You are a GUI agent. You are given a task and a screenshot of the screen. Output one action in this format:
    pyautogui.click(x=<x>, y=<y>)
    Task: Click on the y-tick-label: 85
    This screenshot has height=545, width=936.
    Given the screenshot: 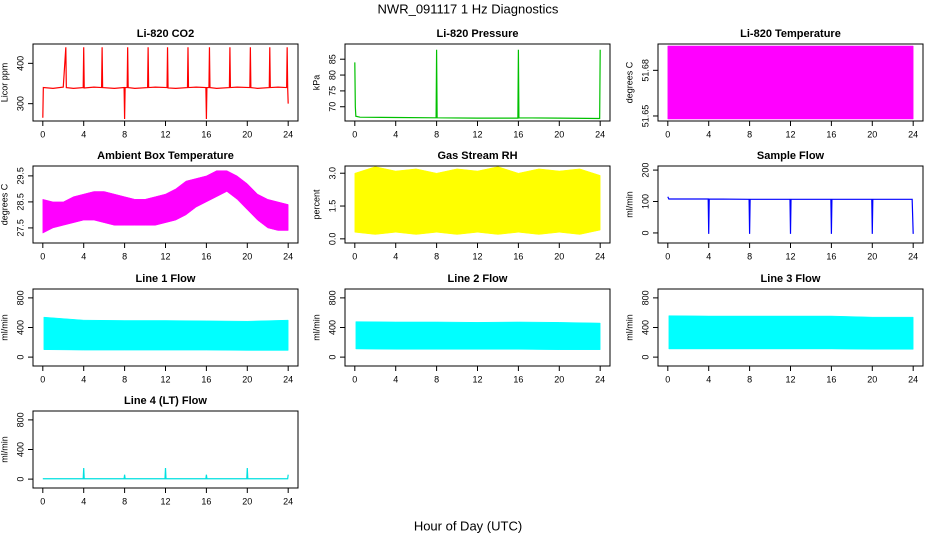 What is the action you would take?
    pyautogui.click(x=332, y=59)
    